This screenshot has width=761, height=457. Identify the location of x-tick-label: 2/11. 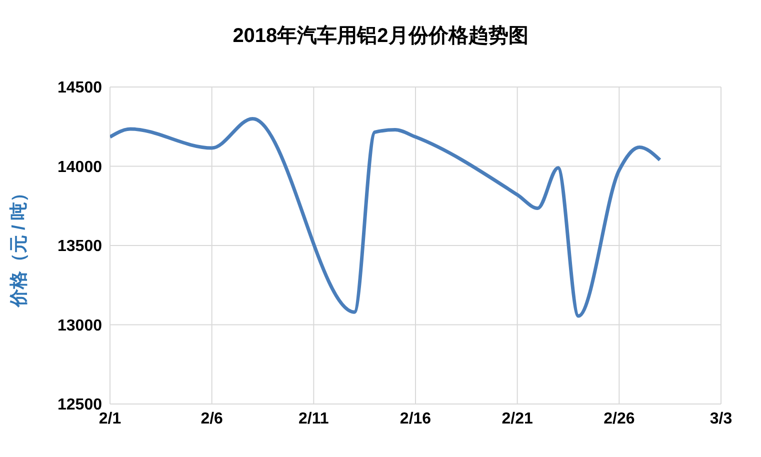
(313, 419).